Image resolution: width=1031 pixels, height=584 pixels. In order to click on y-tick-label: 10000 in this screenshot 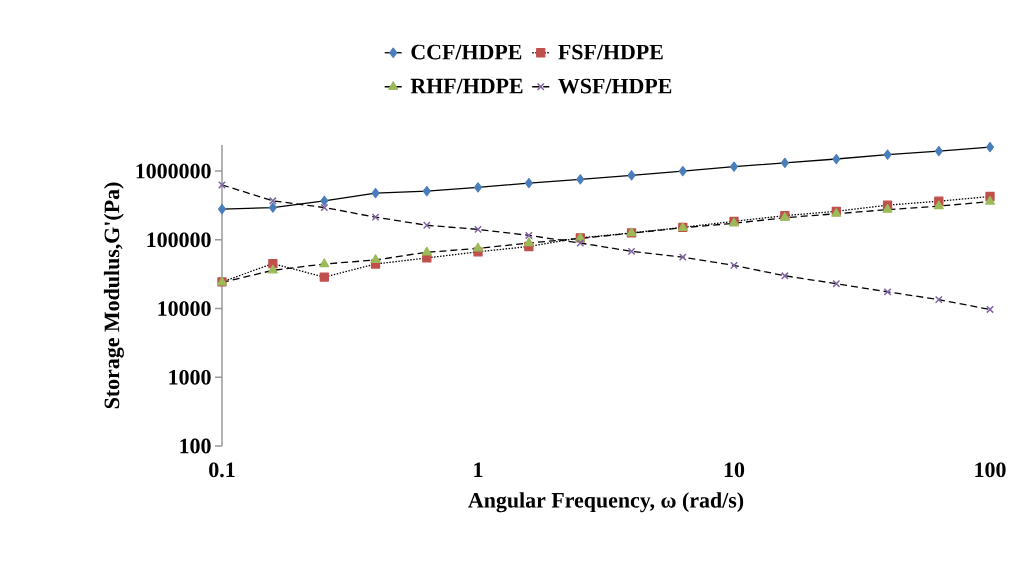, I will do `click(184, 308)`.